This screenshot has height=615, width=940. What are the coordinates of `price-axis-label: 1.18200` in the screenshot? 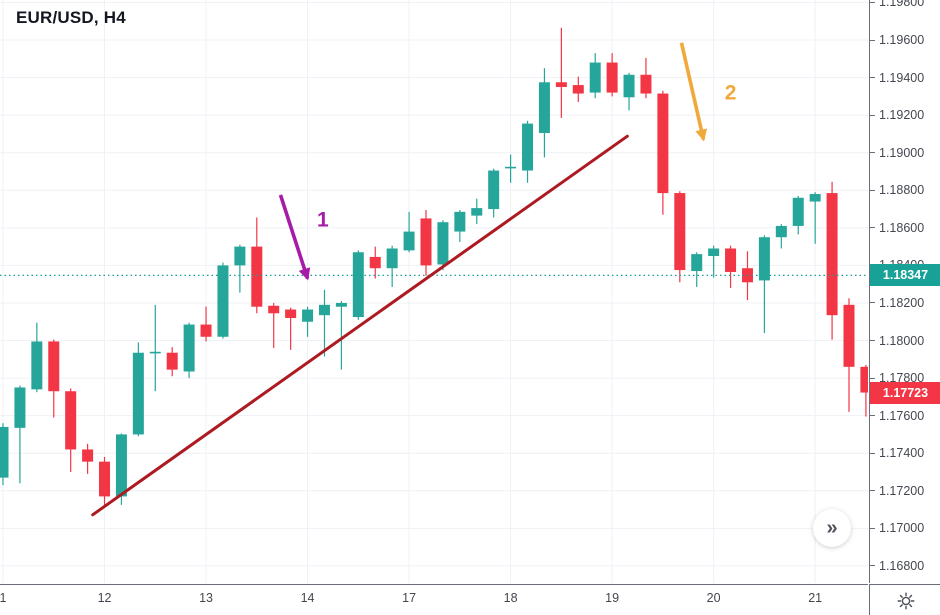 It's located at (905, 303).